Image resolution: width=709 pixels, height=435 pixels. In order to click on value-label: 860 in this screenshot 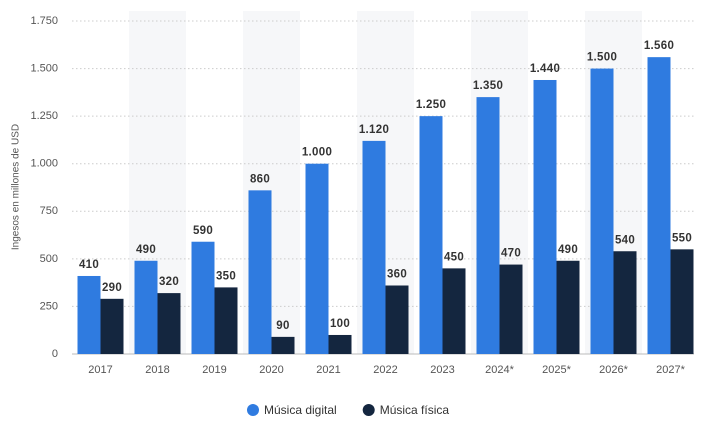, I will do `click(260, 179)`.